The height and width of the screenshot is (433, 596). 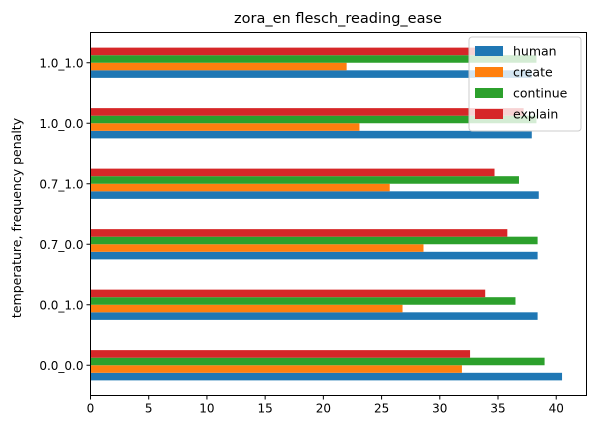 What do you see at coordinates (535, 114) in the screenshot?
I see `legend-label-explain: explain` at bounding box center [535, 114].